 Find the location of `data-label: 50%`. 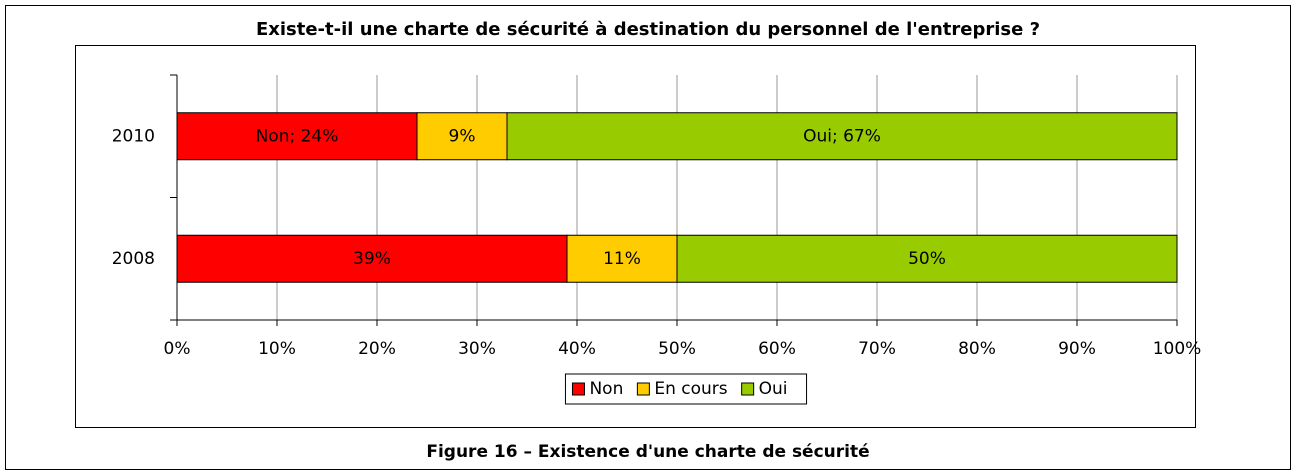

data-label: 50% is located at coordinates (927, 259).